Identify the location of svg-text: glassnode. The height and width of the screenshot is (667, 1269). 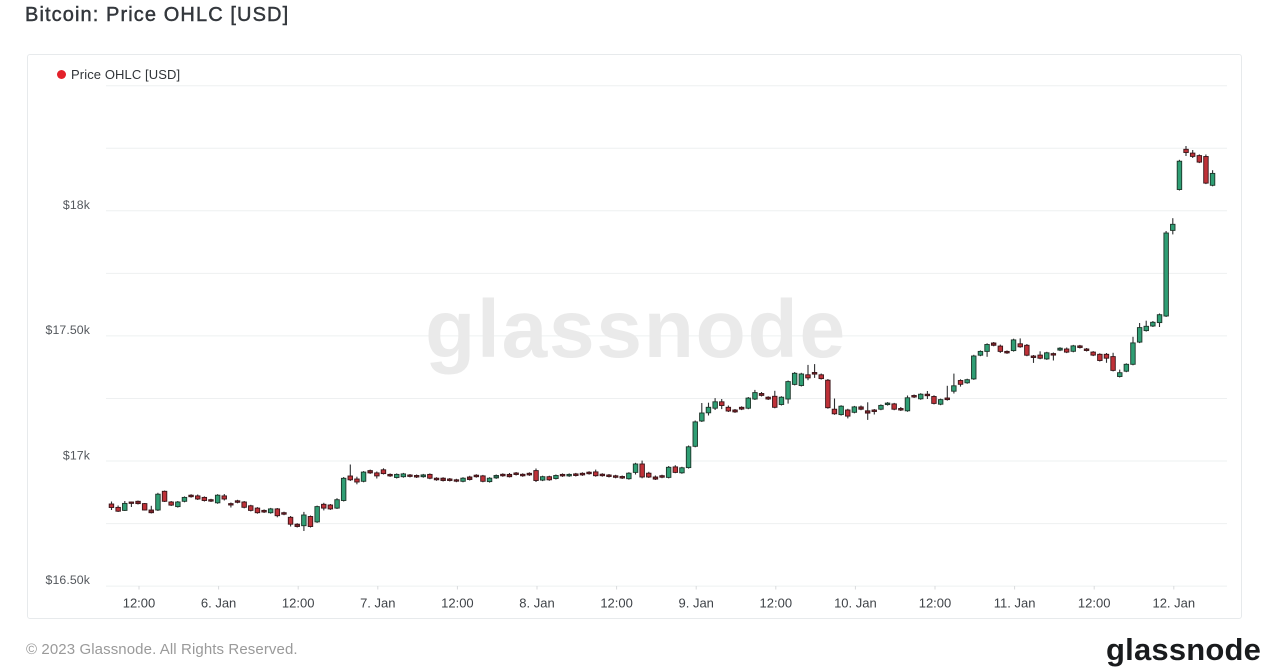
(636, 329).